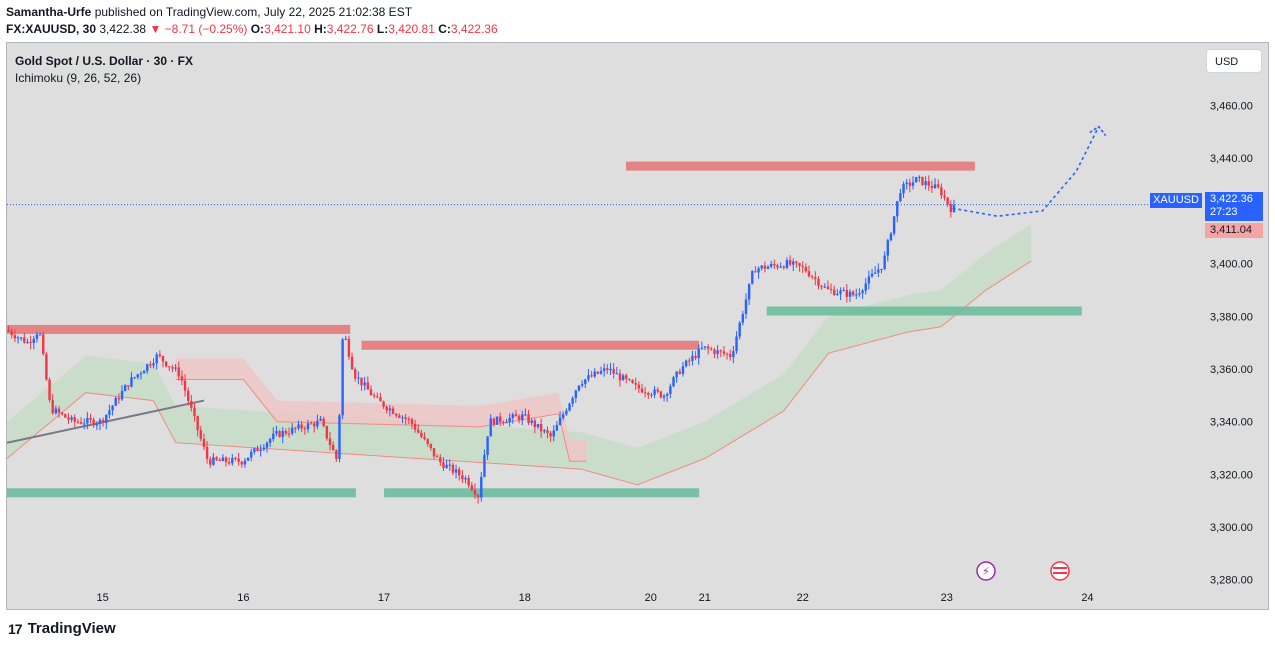  What do you see at coordinates (78, 78) in the screenshot?
I see `indicator-legend: Ichimoku (9, 26, 52, 26)` at bounding box center [78, 78].